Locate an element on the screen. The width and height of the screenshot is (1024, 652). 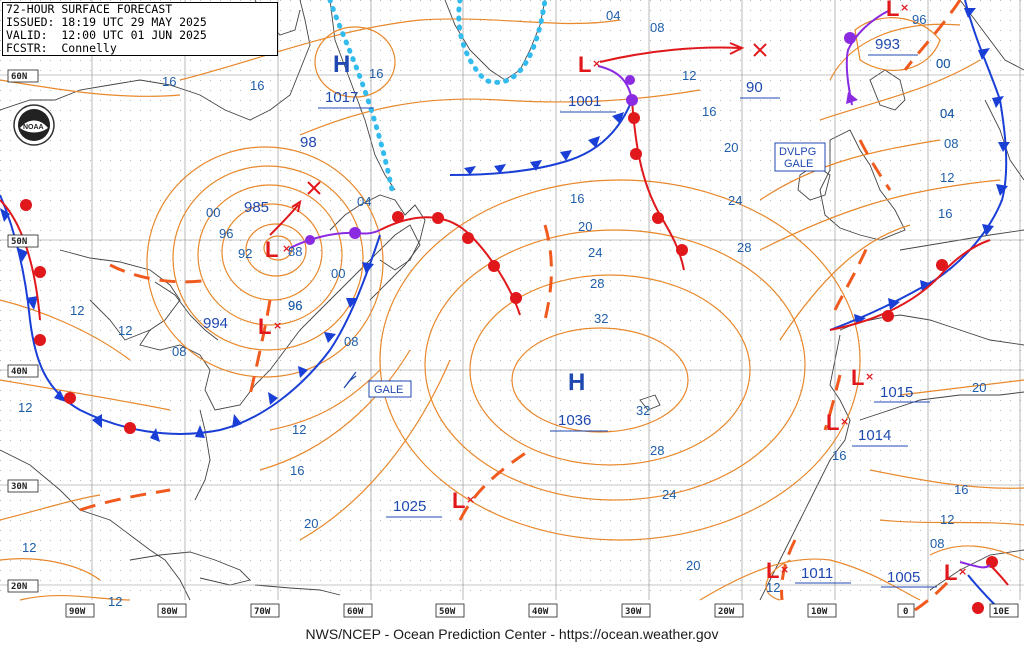
gale-warning: GALE is located at coordinates (377, 384).